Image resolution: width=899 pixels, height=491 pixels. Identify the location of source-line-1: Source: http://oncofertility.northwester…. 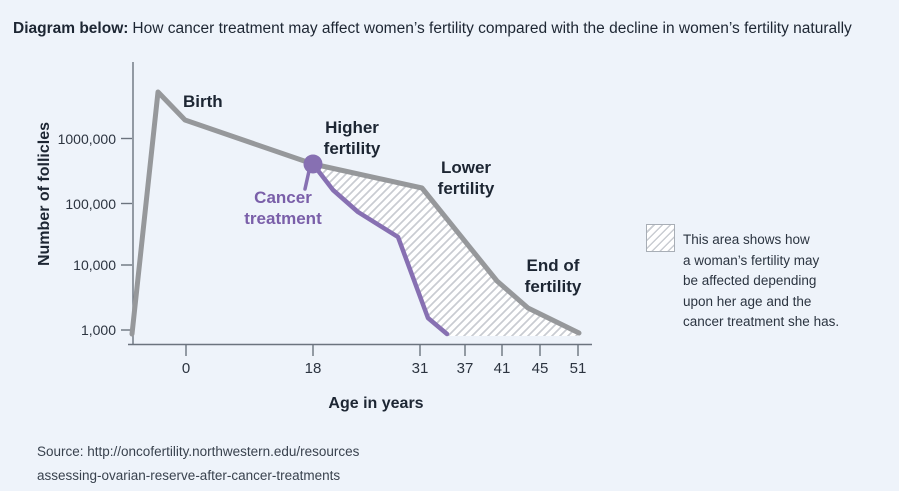
(198, 451).